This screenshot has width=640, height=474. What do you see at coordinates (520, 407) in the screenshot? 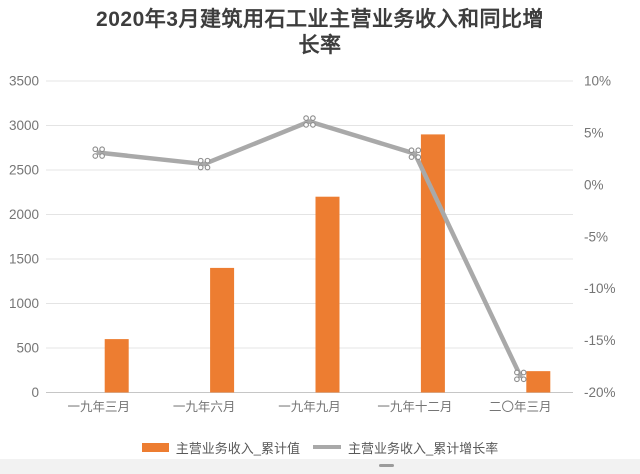
I see `x-axis-category-label: 二〇年三月` at bounding box center [520, 407].